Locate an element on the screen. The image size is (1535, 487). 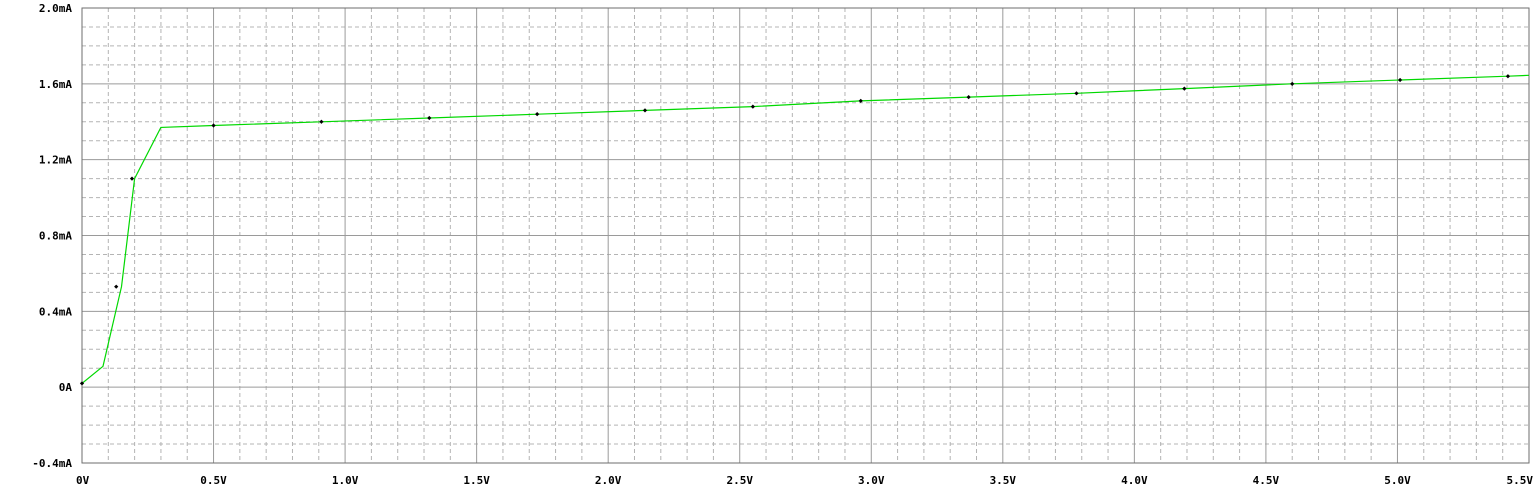
y-tick-label: 0.4mA is located at coordinates (55, 311).